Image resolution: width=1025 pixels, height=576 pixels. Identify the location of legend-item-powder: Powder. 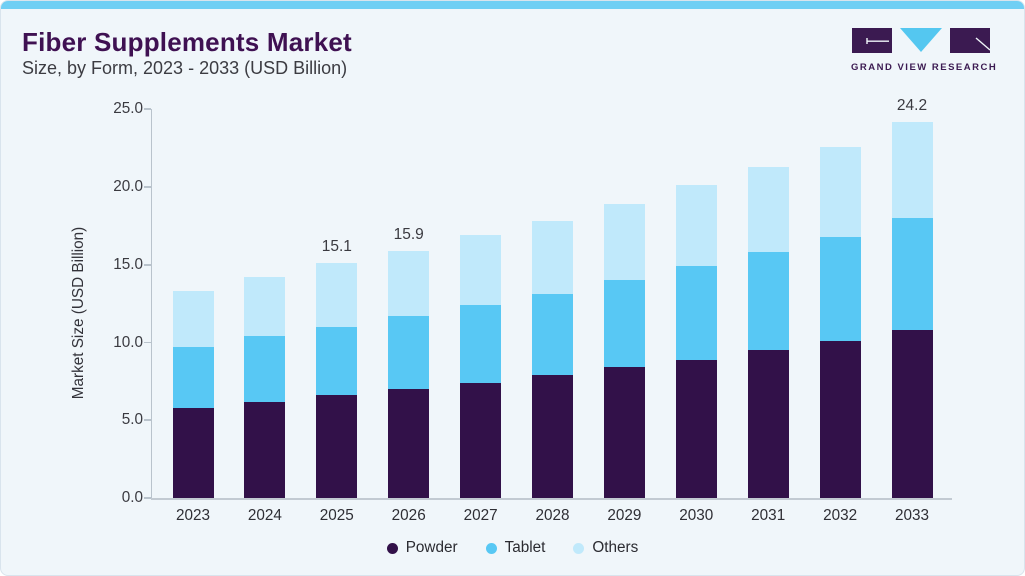
(422, 548).